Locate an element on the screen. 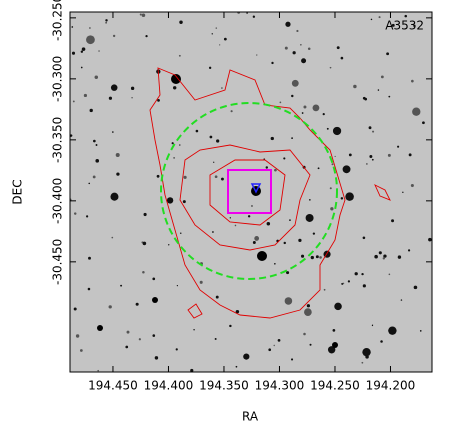 The height and width of the screenshot is (429, 449). x-tick-label: 194.250 is located at coordinates (335, 386).